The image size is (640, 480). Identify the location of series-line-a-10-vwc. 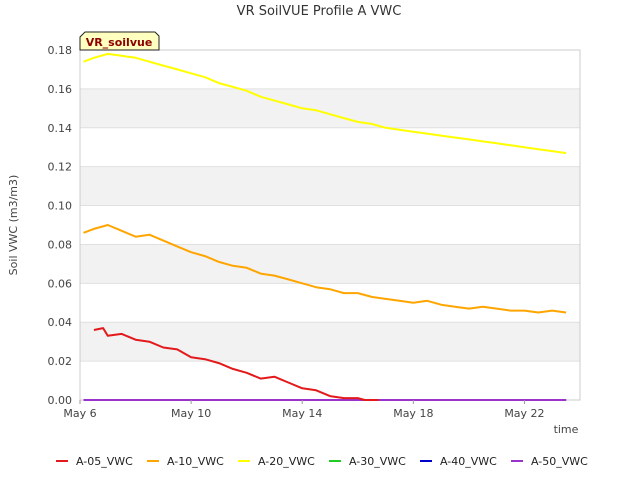
(325, 269).